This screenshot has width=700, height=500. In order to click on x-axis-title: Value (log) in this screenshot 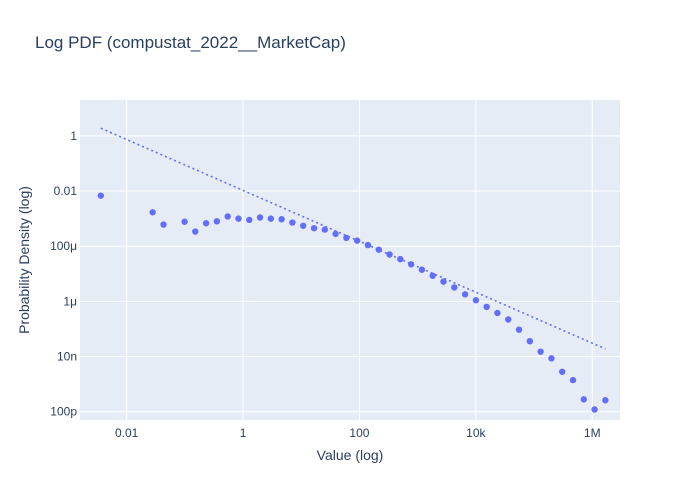, I will do `click(350, 455)`.